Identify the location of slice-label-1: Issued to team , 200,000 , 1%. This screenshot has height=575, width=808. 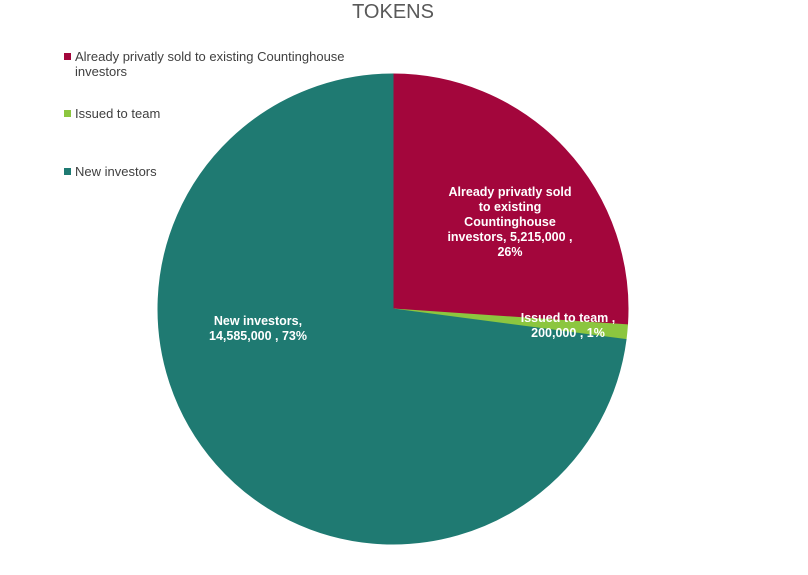
(568, 325).